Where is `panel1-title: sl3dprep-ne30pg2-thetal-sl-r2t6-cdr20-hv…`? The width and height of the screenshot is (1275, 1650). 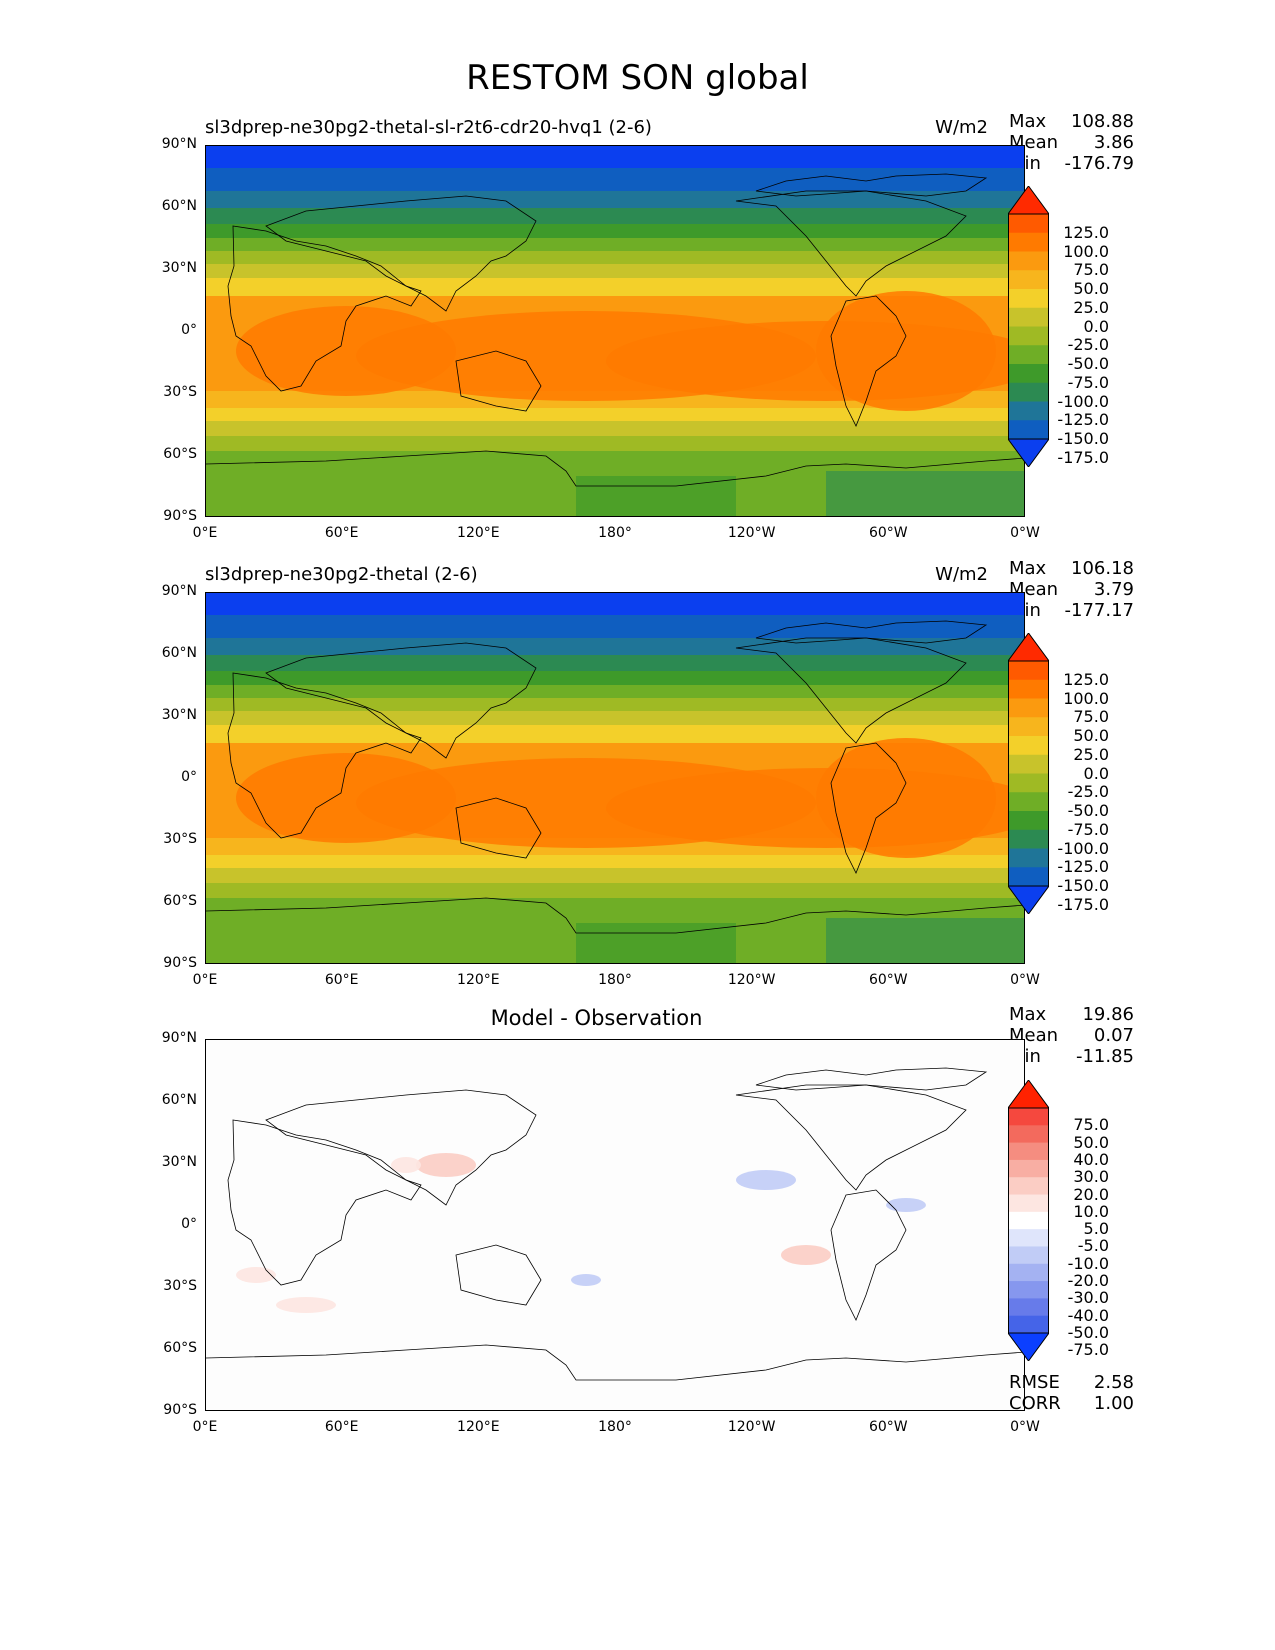
panel1-title: sl3dprep-ne30pg2-thetal-sl-r2t6-cdr20-hv… is located at coordinates (428, 127).